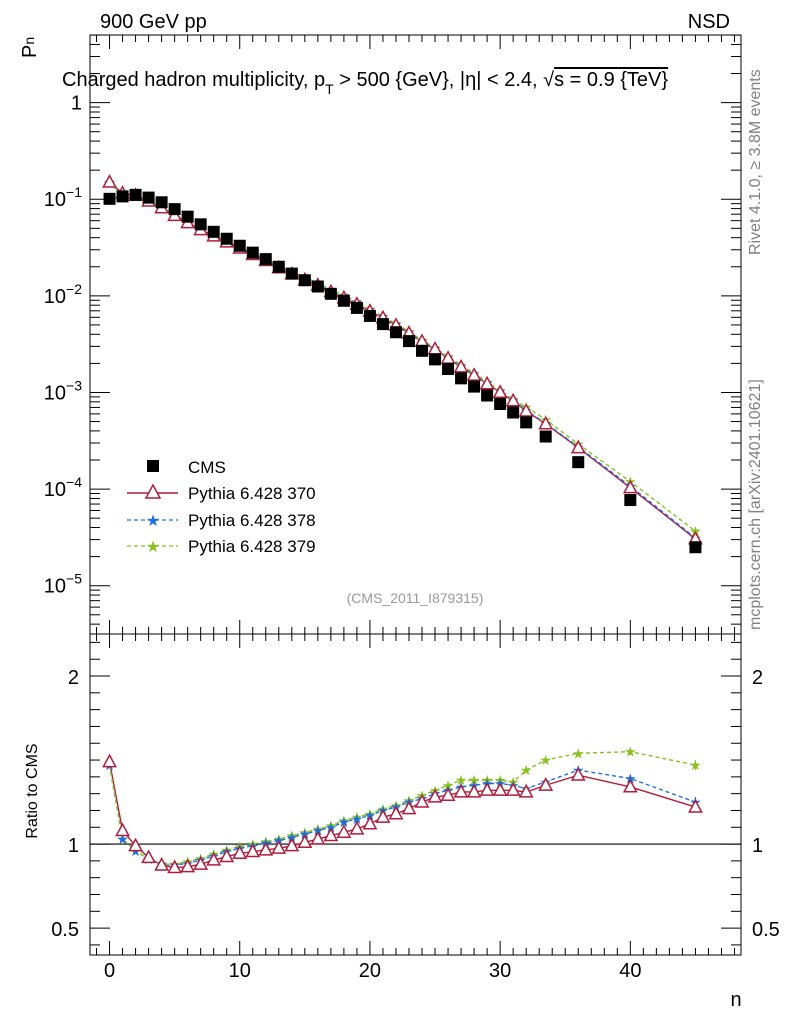  I want to click on main-y-tick-label: 10⁻³, so click(63, 390).